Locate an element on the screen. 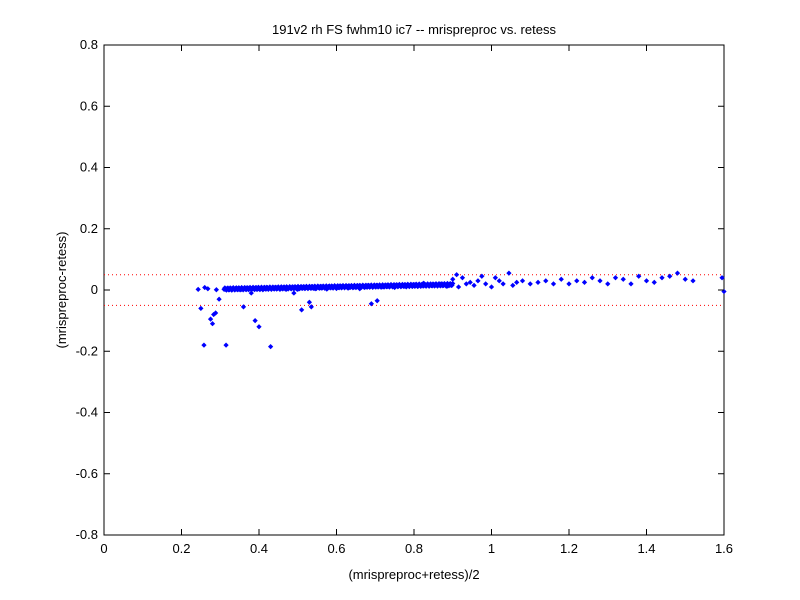 The width and height of the screenshot is (800, 600). y-tick-label: 0 is located at coordinates (94, 289).